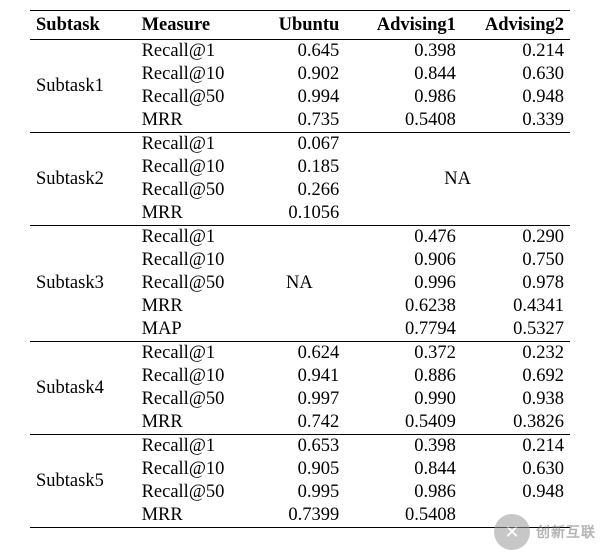 Image resolution: width=602 pixels, height=556 pixels. Describe the element at coordinates (538, 422) in the screenshot. I see `advising2-cell: 0.3826` at that location.